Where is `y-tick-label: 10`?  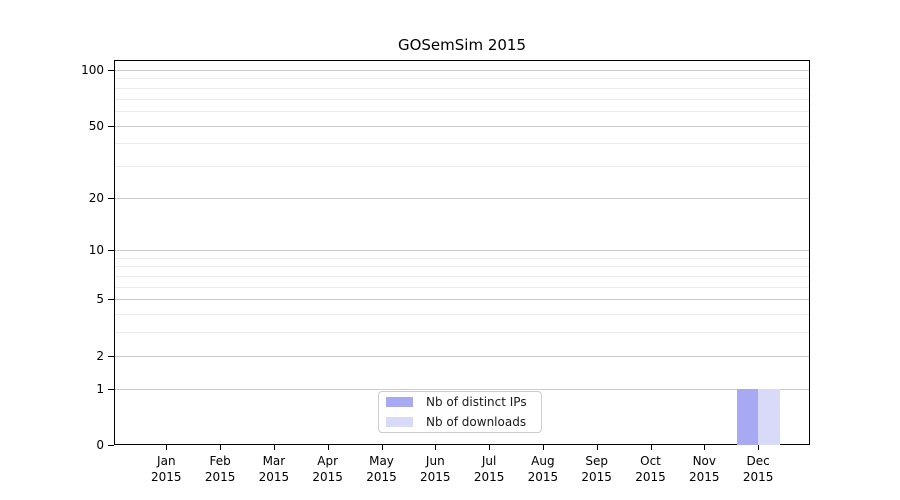
y-tick-label: 10 is located at coordinates (96, 250).